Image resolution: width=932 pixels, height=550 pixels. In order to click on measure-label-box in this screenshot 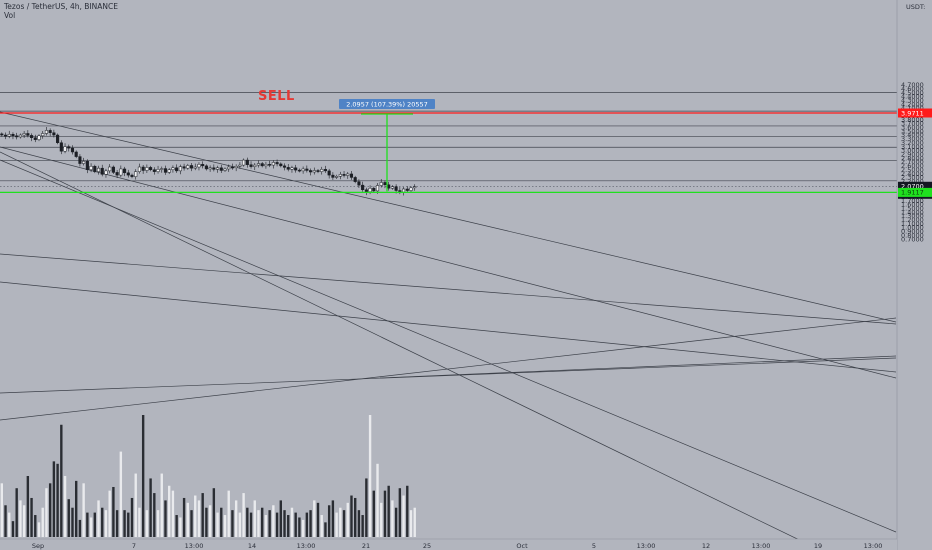, I will do `click(387, 104)`.